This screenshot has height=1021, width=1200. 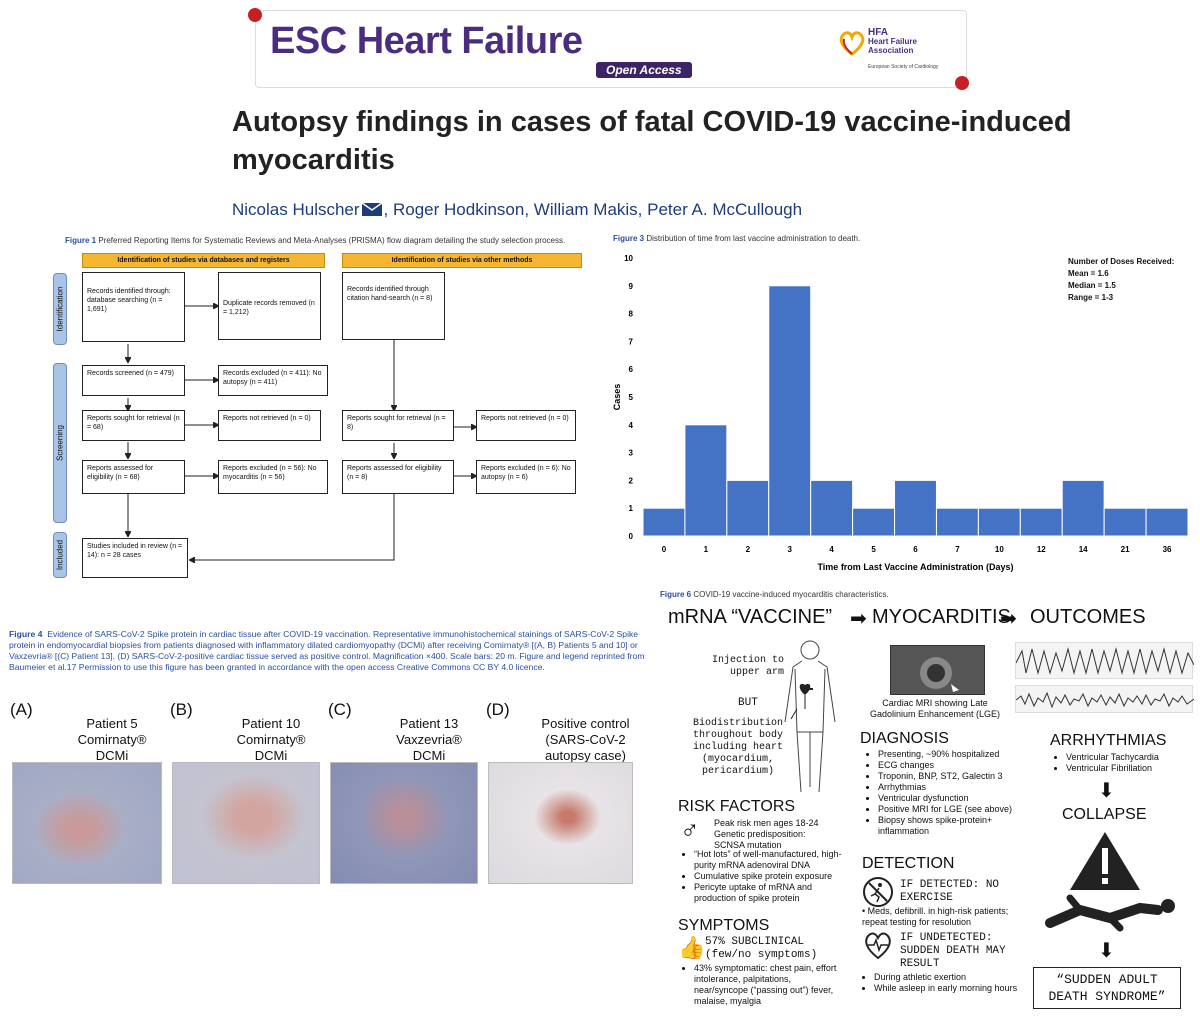 What do you see at coordinates (937, 670) in the screenshot?
I see `cardiac-mri-image` at bounding box center [937, 670].